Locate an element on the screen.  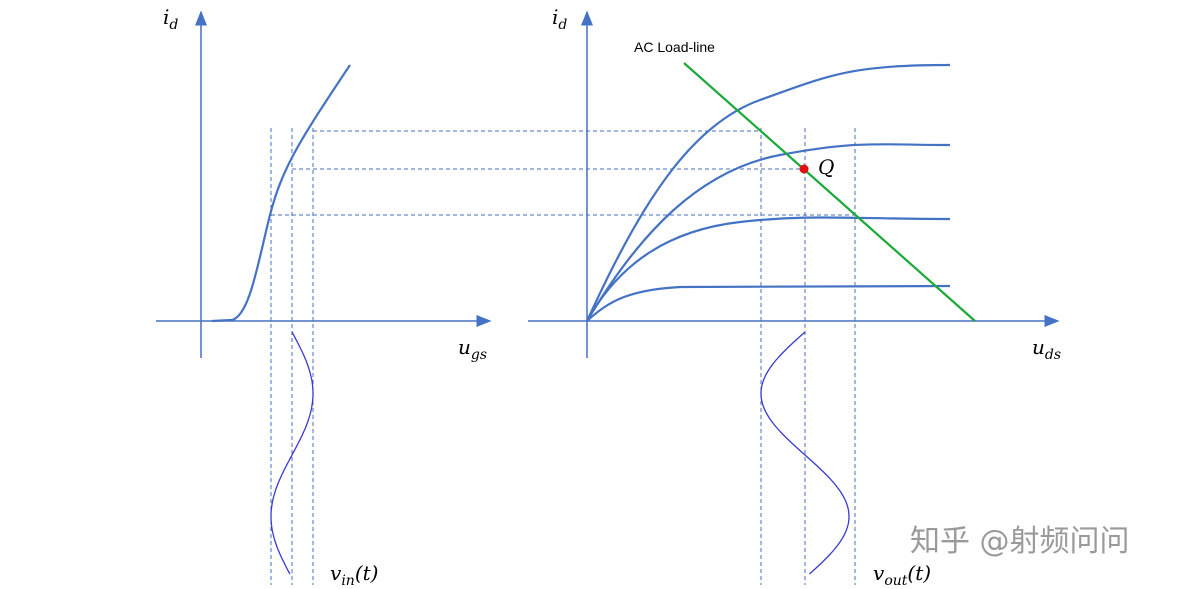
x-axis-label: ugs is located at coordinates (472, 349).